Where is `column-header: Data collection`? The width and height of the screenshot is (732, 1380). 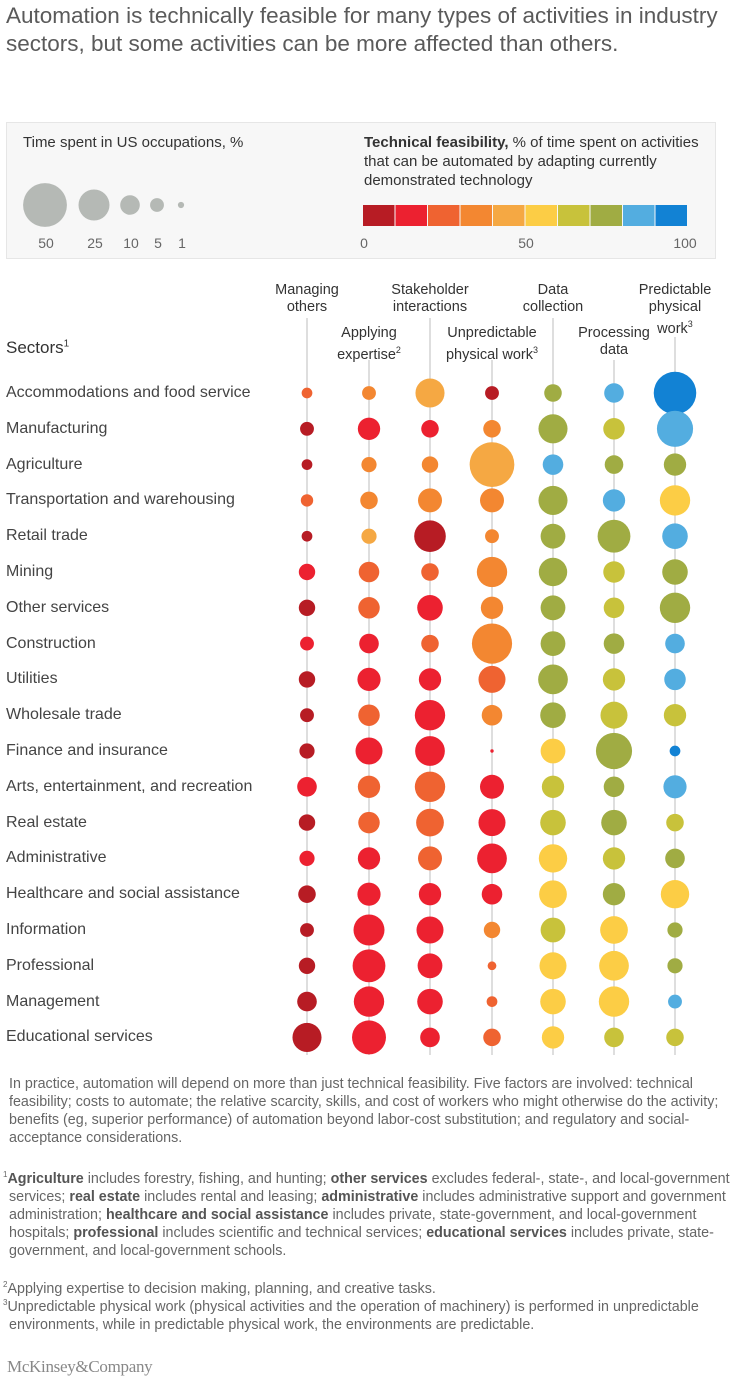 column-header: Data collection is located at coordinates (553, 299).